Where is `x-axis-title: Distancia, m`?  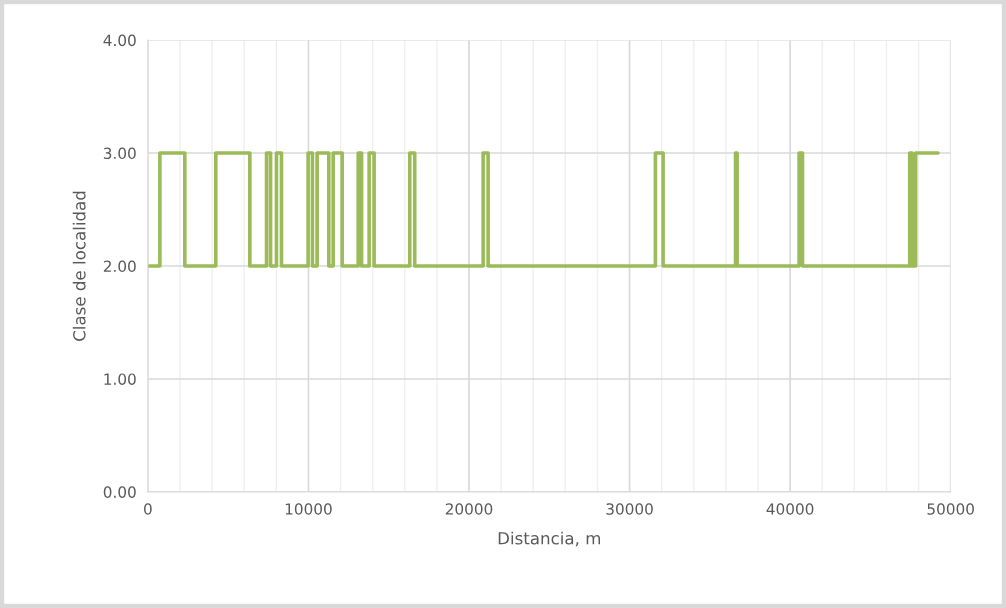 x-axis-title: Distancia, m is located at coordinates (549, 539).